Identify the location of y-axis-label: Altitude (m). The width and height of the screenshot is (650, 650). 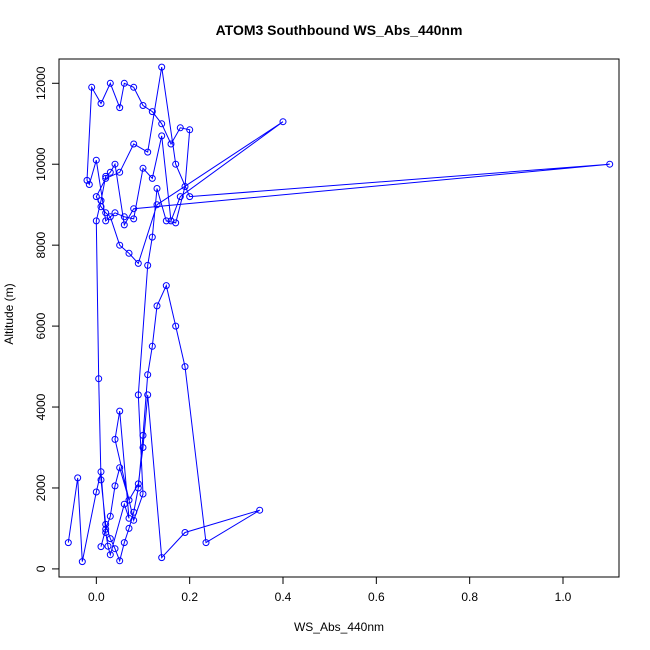
(9, 313).